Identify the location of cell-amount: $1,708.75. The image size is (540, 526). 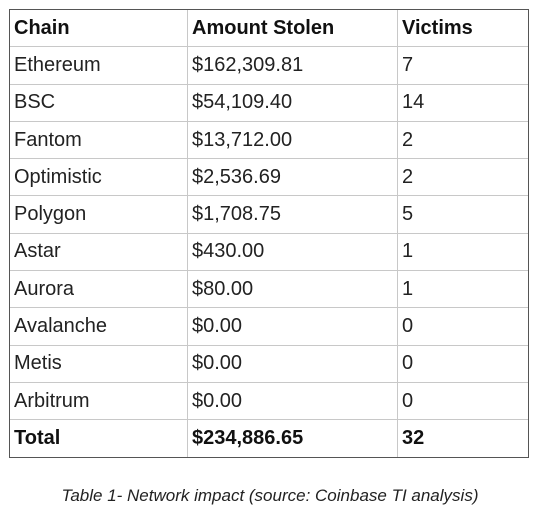
(292, 214).